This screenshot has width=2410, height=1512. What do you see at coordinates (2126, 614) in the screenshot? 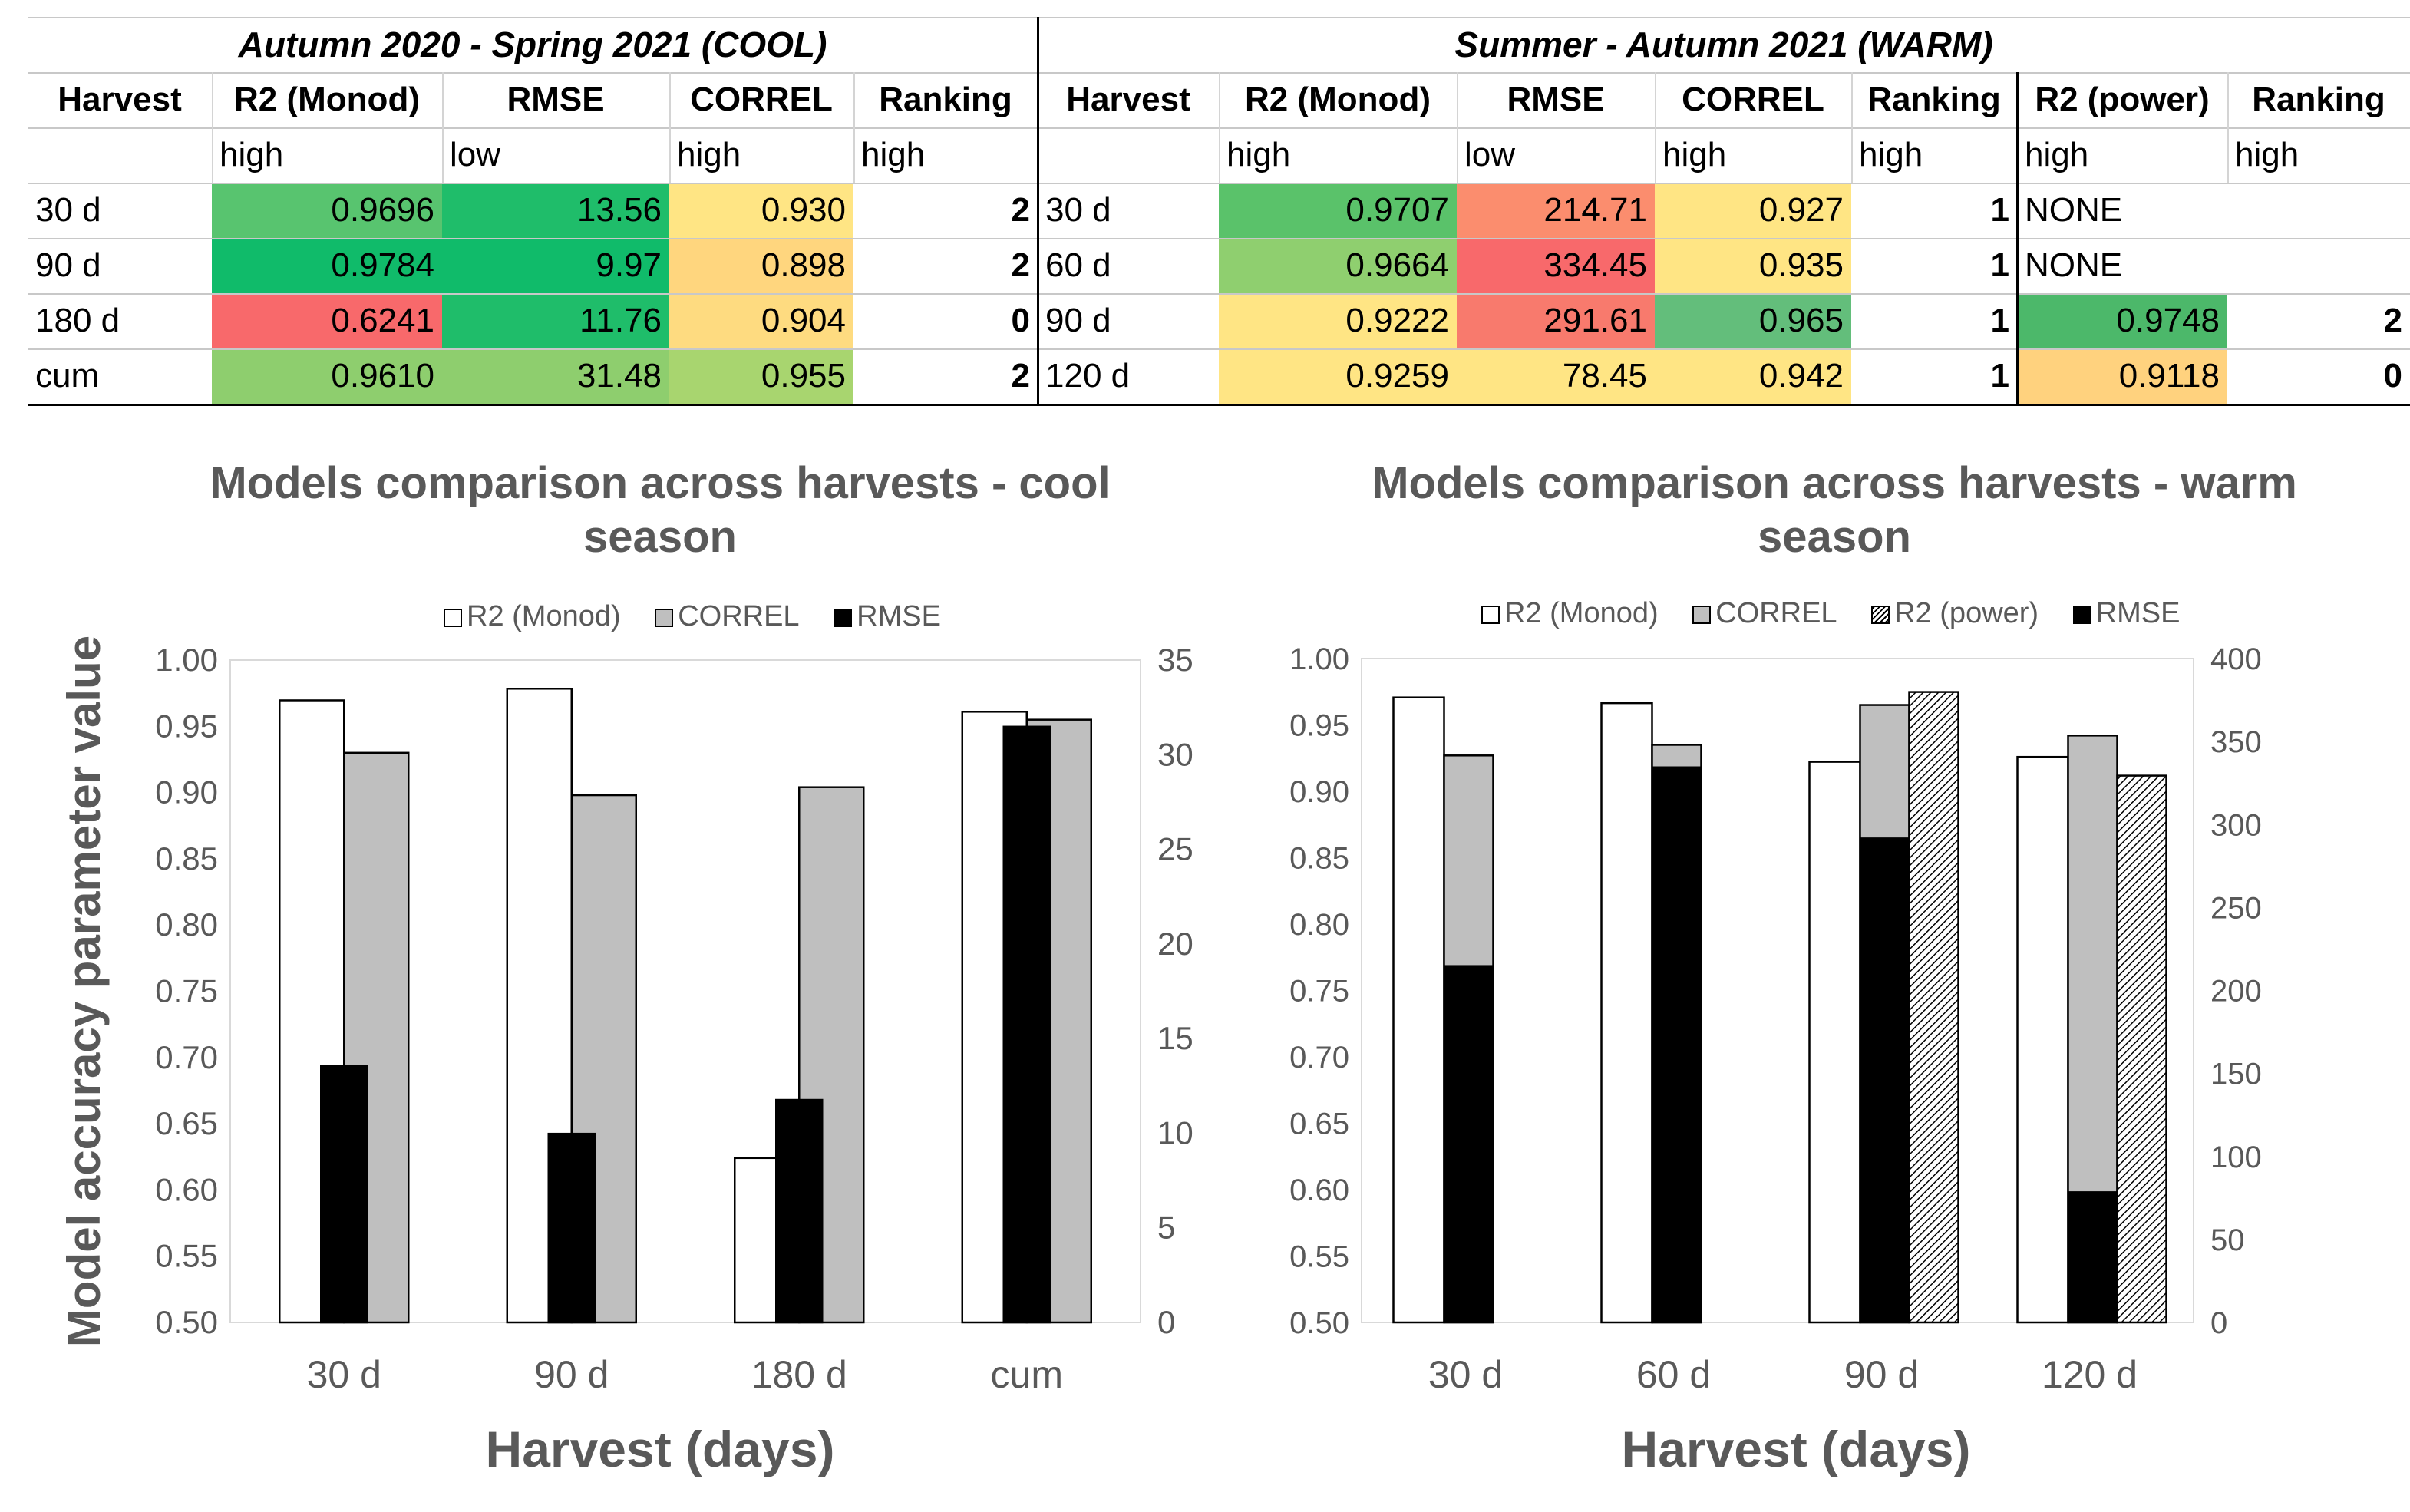
I see `legend-rmse: RMSE` at bounding box center [2126, 614].